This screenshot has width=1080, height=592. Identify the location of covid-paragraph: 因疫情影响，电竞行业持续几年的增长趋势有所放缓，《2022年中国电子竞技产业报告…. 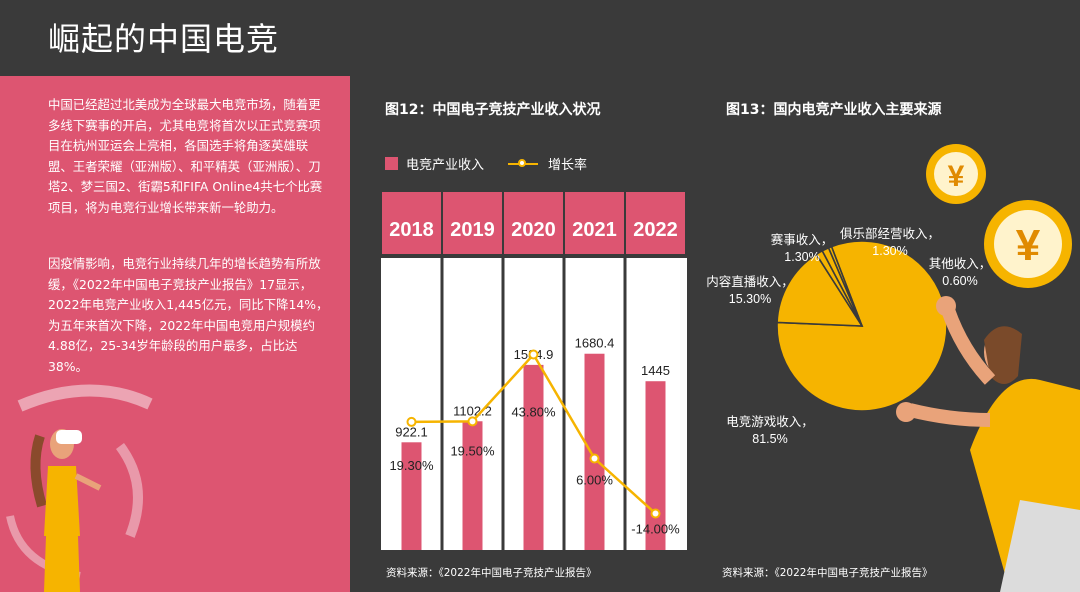
(188, 315).